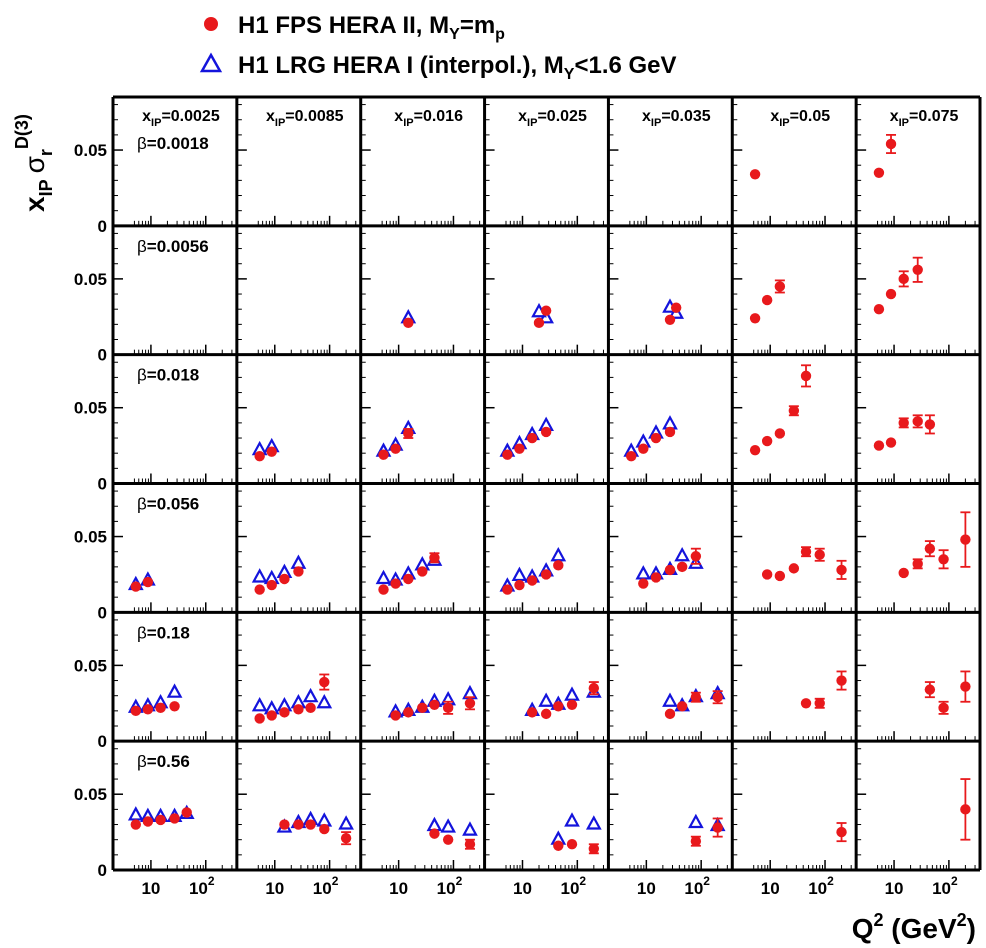 The image size is (986, 948). Describe the element at coordinates (933, 116) in the screenshot. I see `xip-label-value: =0.075` at that location.